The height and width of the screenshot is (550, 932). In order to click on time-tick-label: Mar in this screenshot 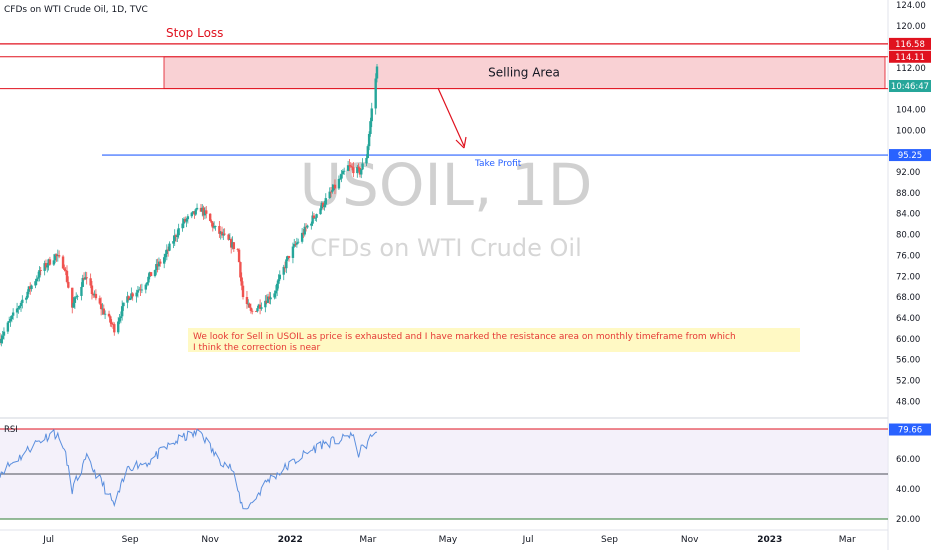, I will do `click(847, 540)`.